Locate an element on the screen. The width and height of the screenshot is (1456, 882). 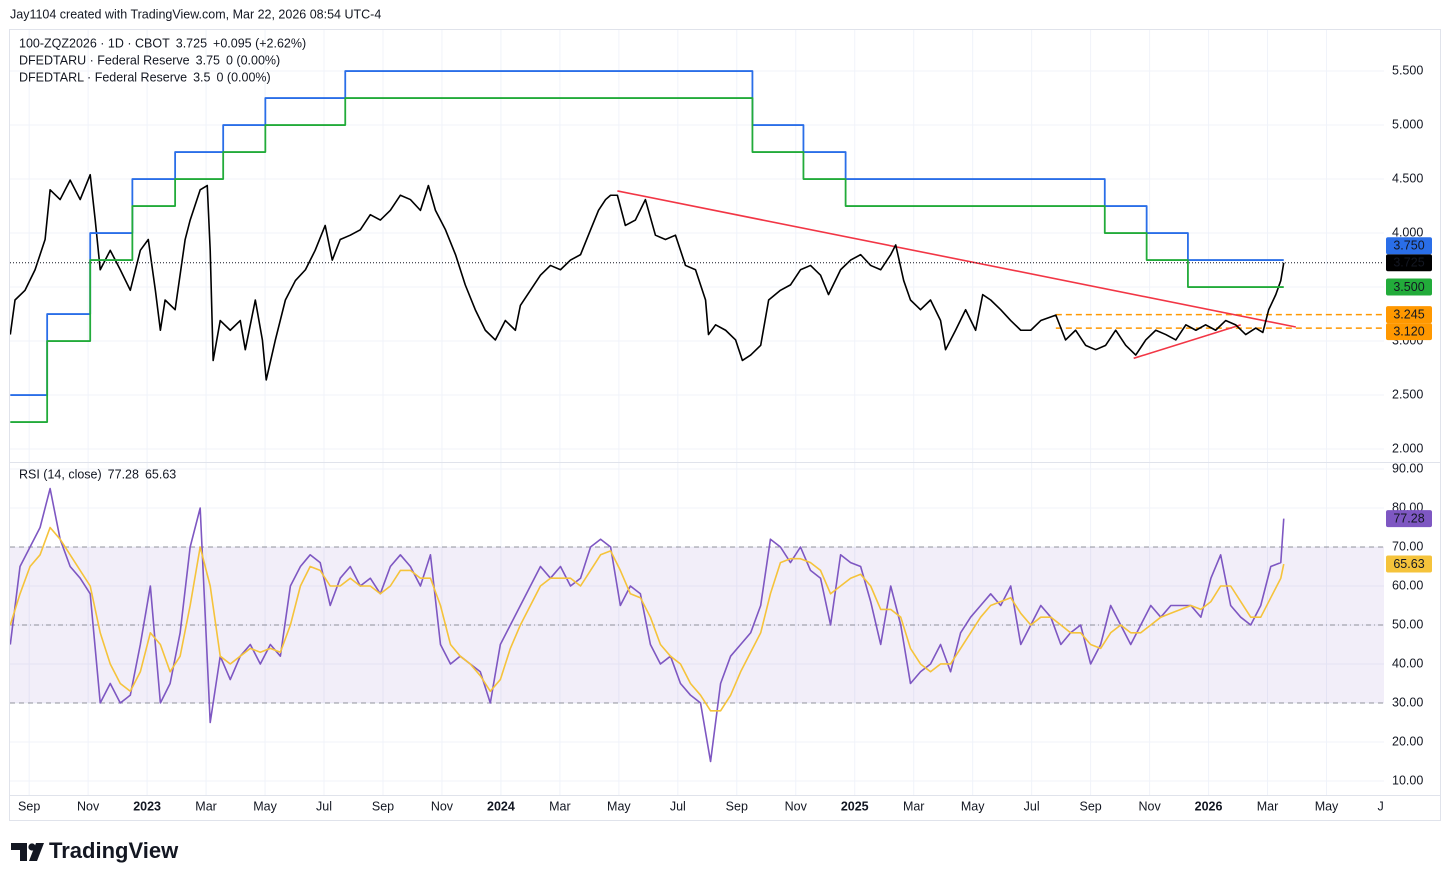
brand-name: TradingView is located at coordinates (114, 850).